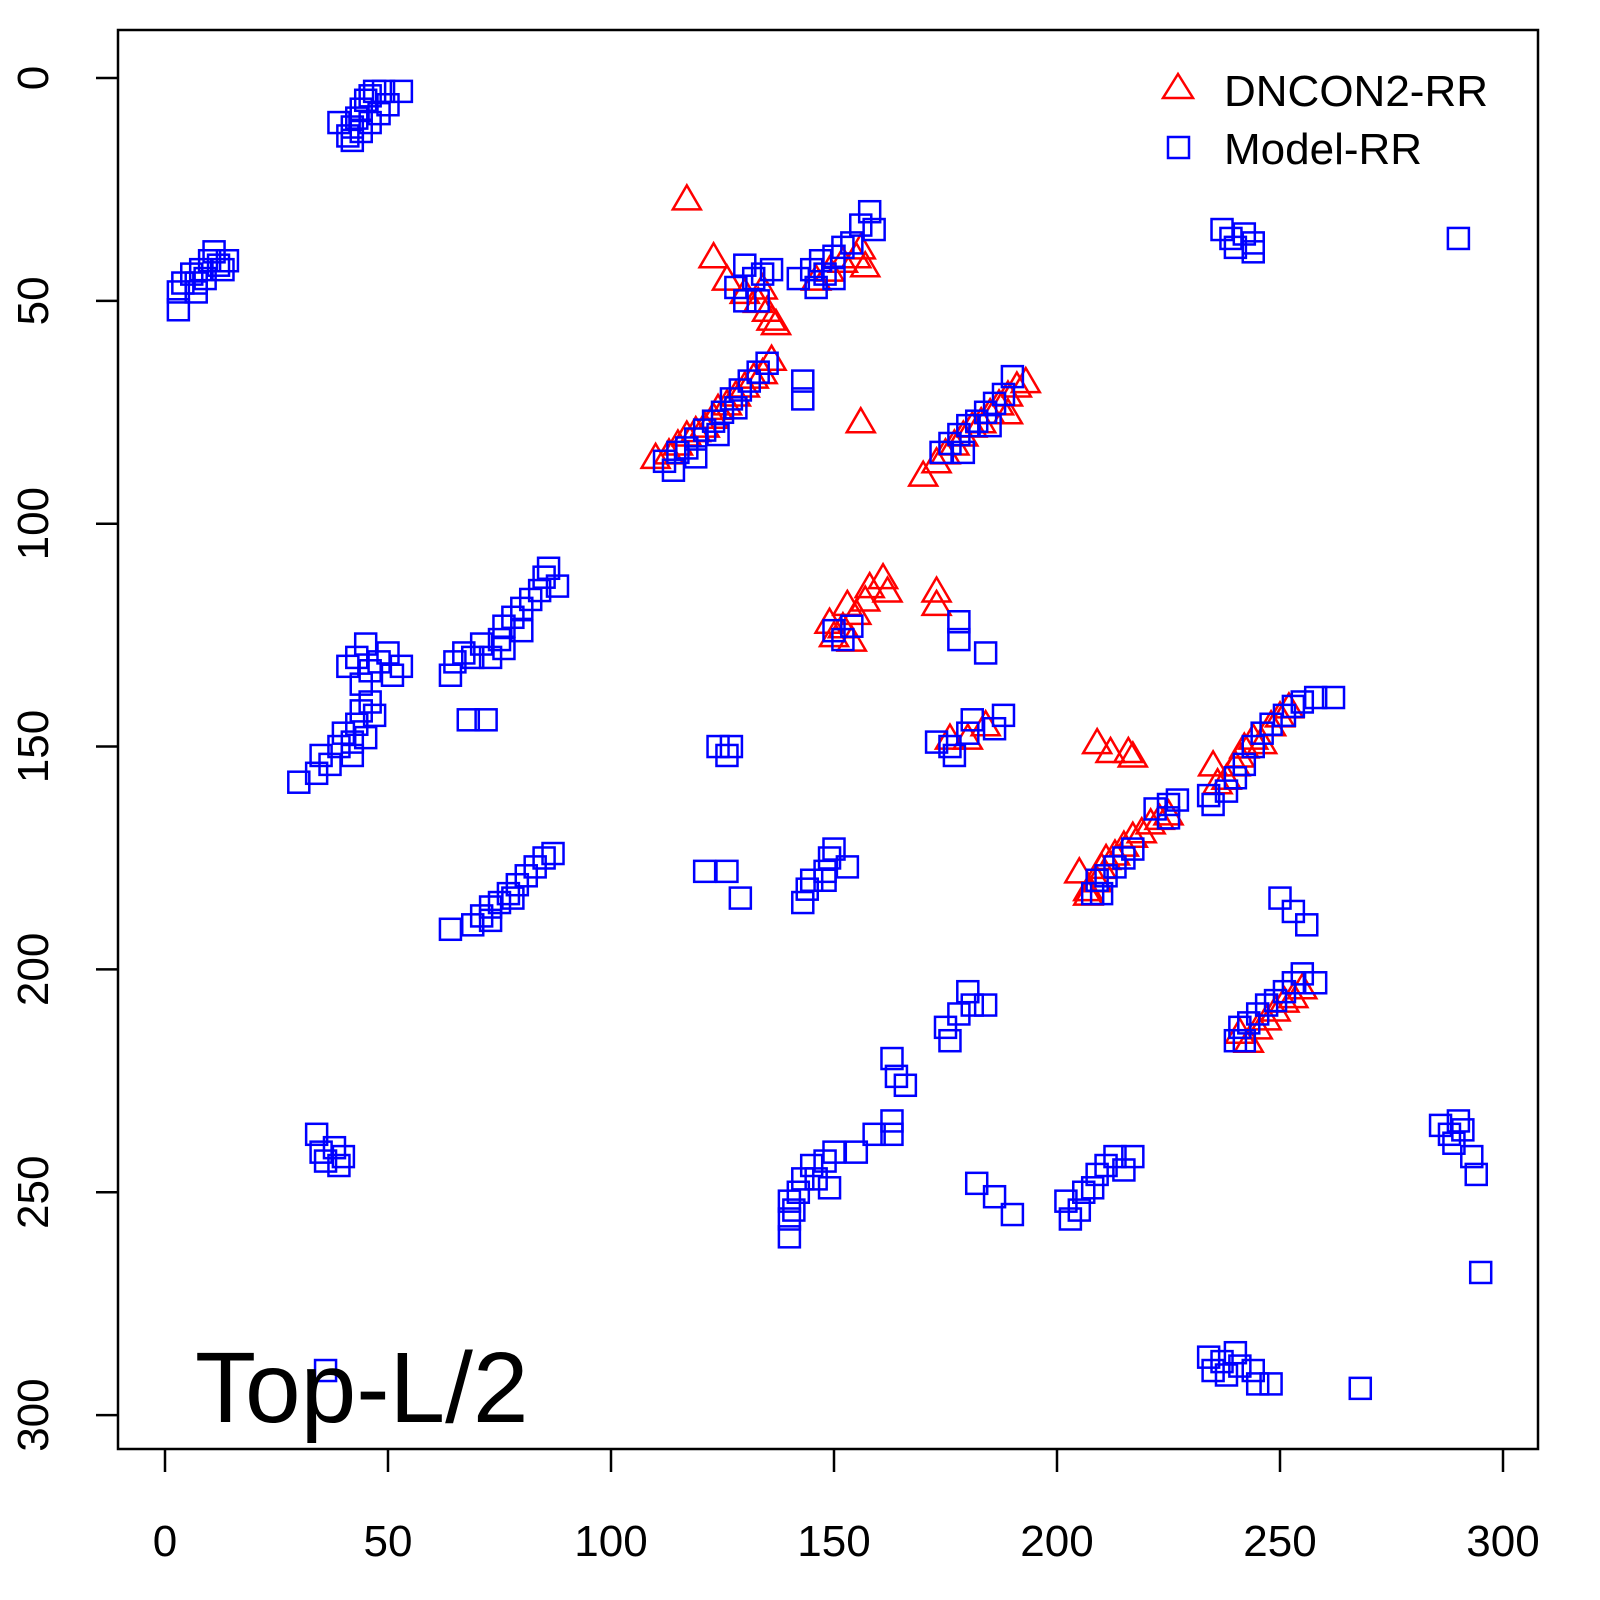 Image resolution: width=1600 pixels, height=1600 pixels. I want to click on x-tick-label: 150, so click(833, 1541).